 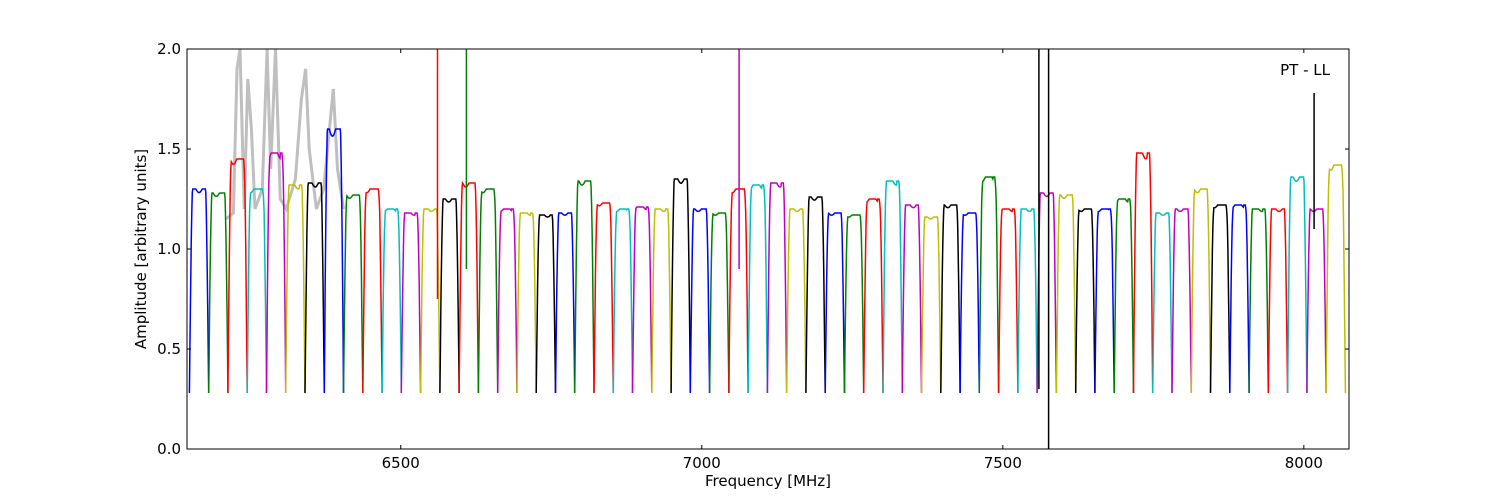 I want to click on y-tick-label: 0.5, so click(x=169, y=349).